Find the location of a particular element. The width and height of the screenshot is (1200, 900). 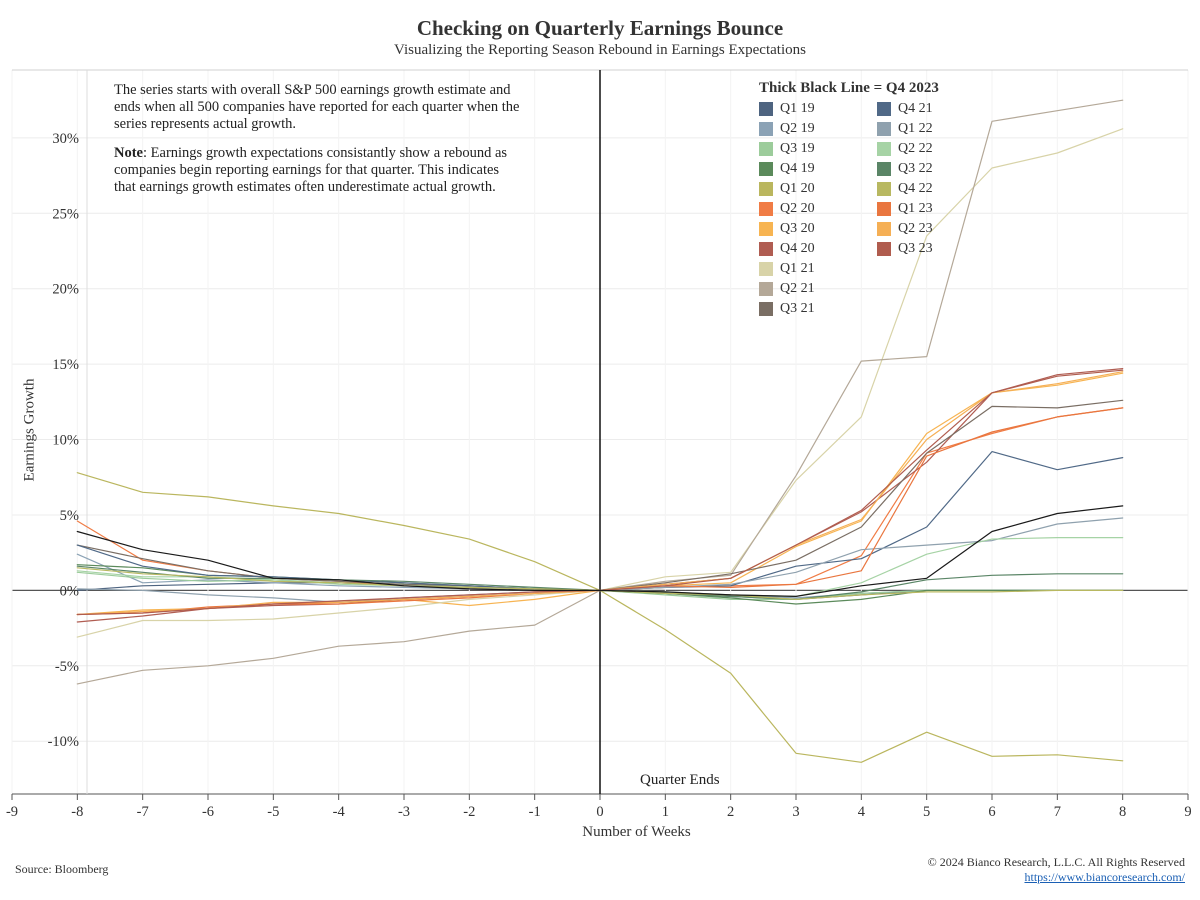

legend-label: Q4 22 is located at coordinates (915, 188).